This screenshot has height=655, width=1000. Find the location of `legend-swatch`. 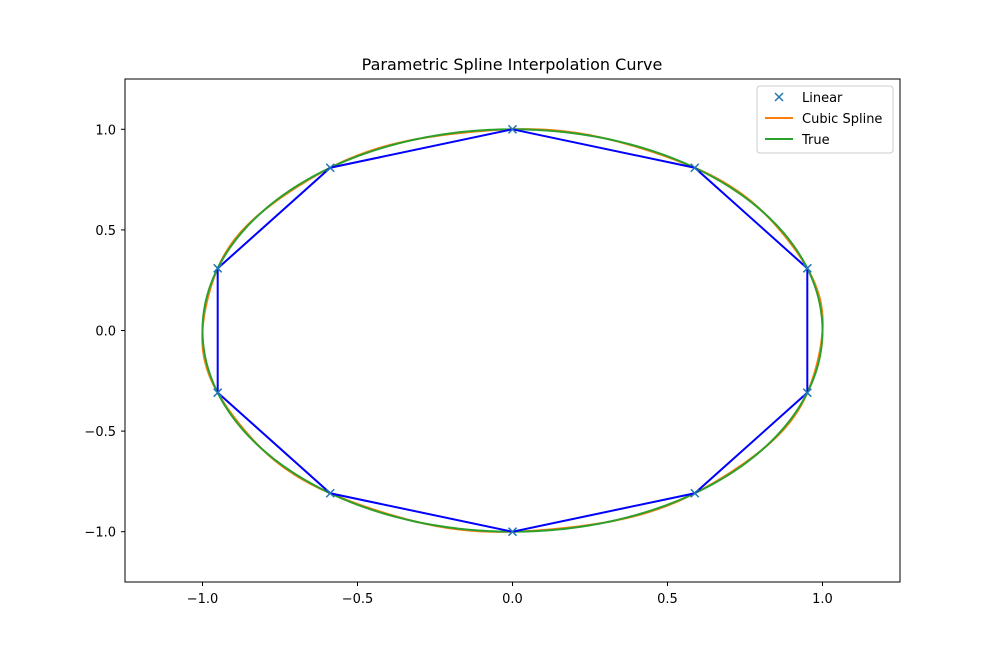

legend-swatch is located at coordinates (779, 97).